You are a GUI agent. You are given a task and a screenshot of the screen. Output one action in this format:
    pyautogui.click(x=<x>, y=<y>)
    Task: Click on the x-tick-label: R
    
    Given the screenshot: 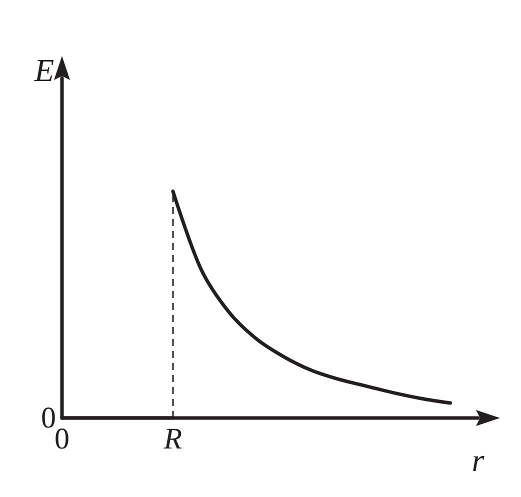 What is the action you would take?
    pyautogui.click(x=172, y=439)
    